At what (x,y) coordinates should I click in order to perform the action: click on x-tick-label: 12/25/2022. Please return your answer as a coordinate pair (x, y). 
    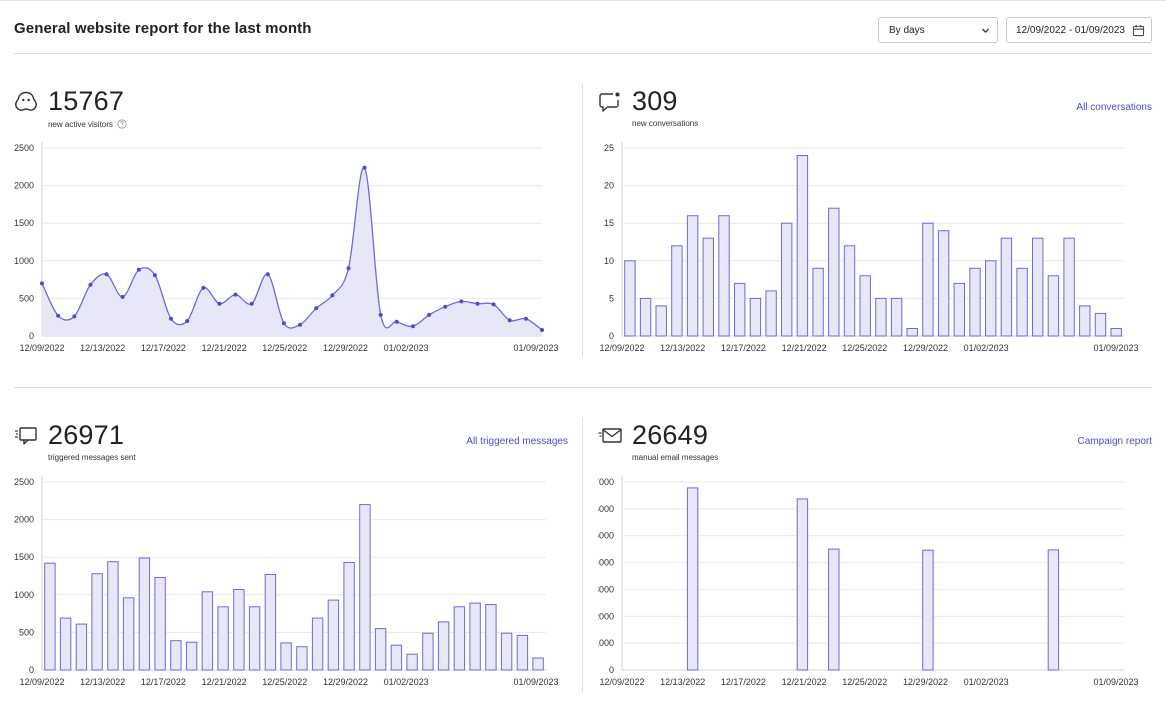
    Looking at the image, I should click on (284, 348).